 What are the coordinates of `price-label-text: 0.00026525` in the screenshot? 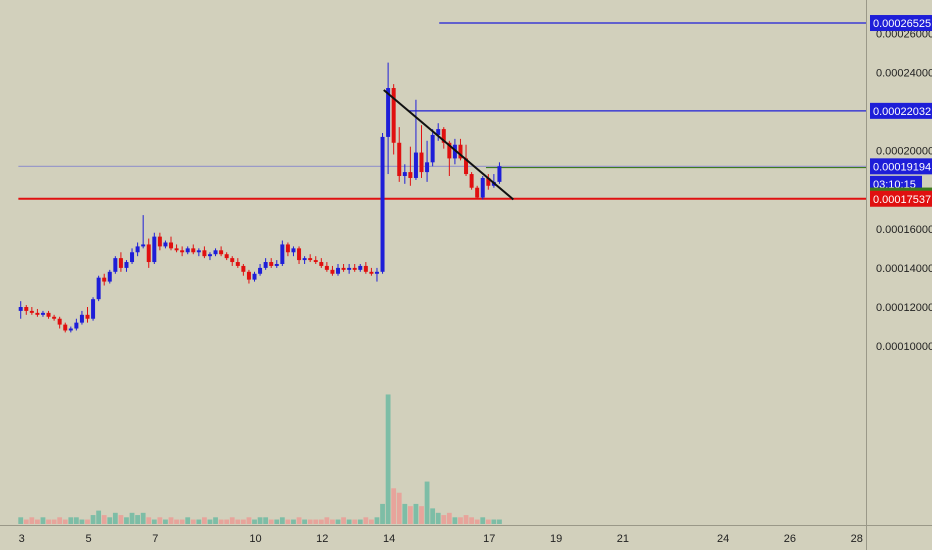 It's located at (902, 24).